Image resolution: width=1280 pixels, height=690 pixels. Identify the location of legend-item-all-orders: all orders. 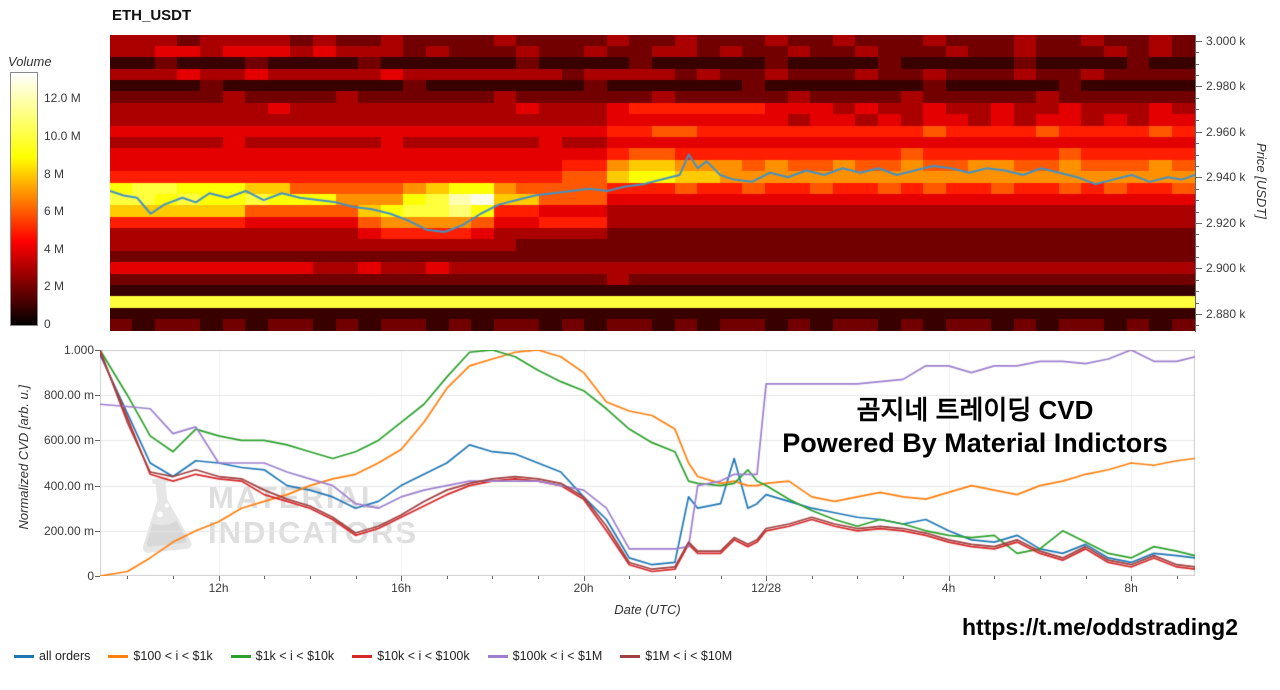
(52, 656).